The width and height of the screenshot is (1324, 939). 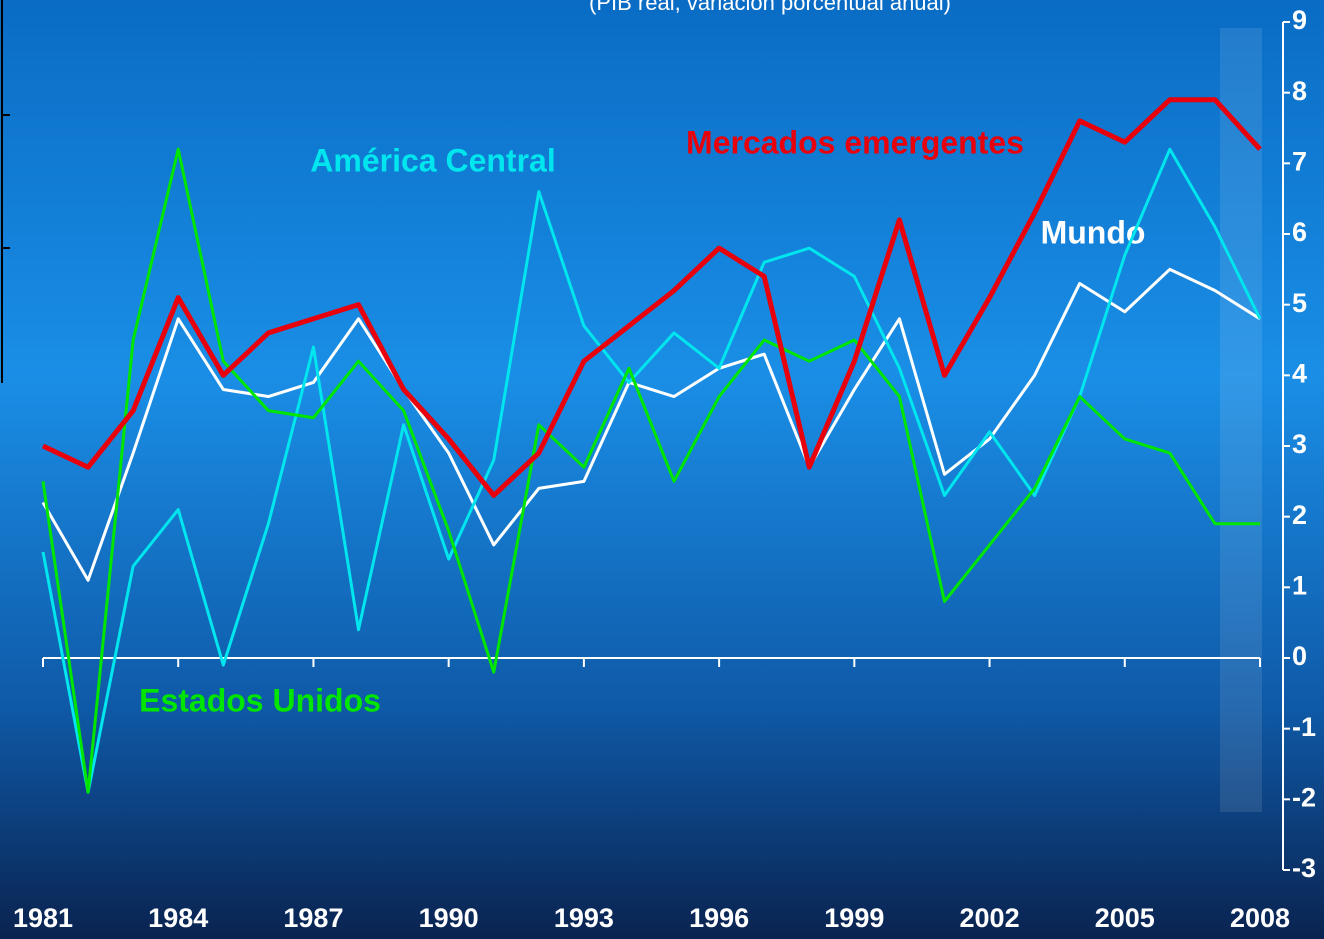 What do you see at coordinates (1299, 91) in the screenshot?
I see `y-tick-label: 8` at bounding box center [1299, 91].